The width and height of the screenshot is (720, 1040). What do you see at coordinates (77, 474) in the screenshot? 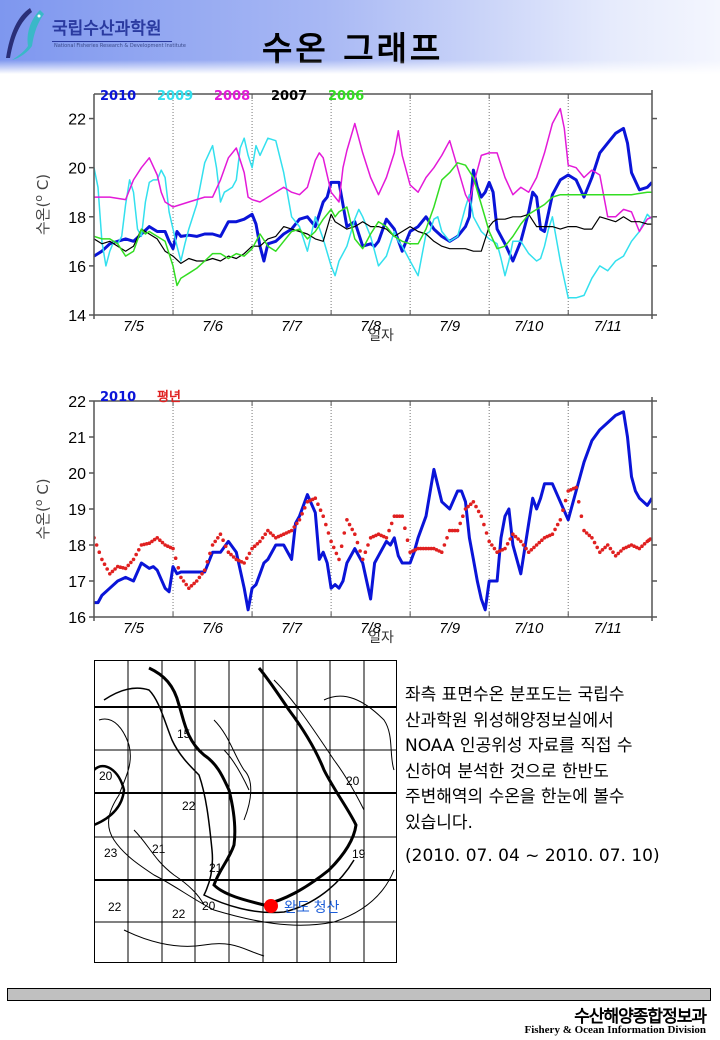
I see `y-tick-label: 20` at bounding box center [77, 474].